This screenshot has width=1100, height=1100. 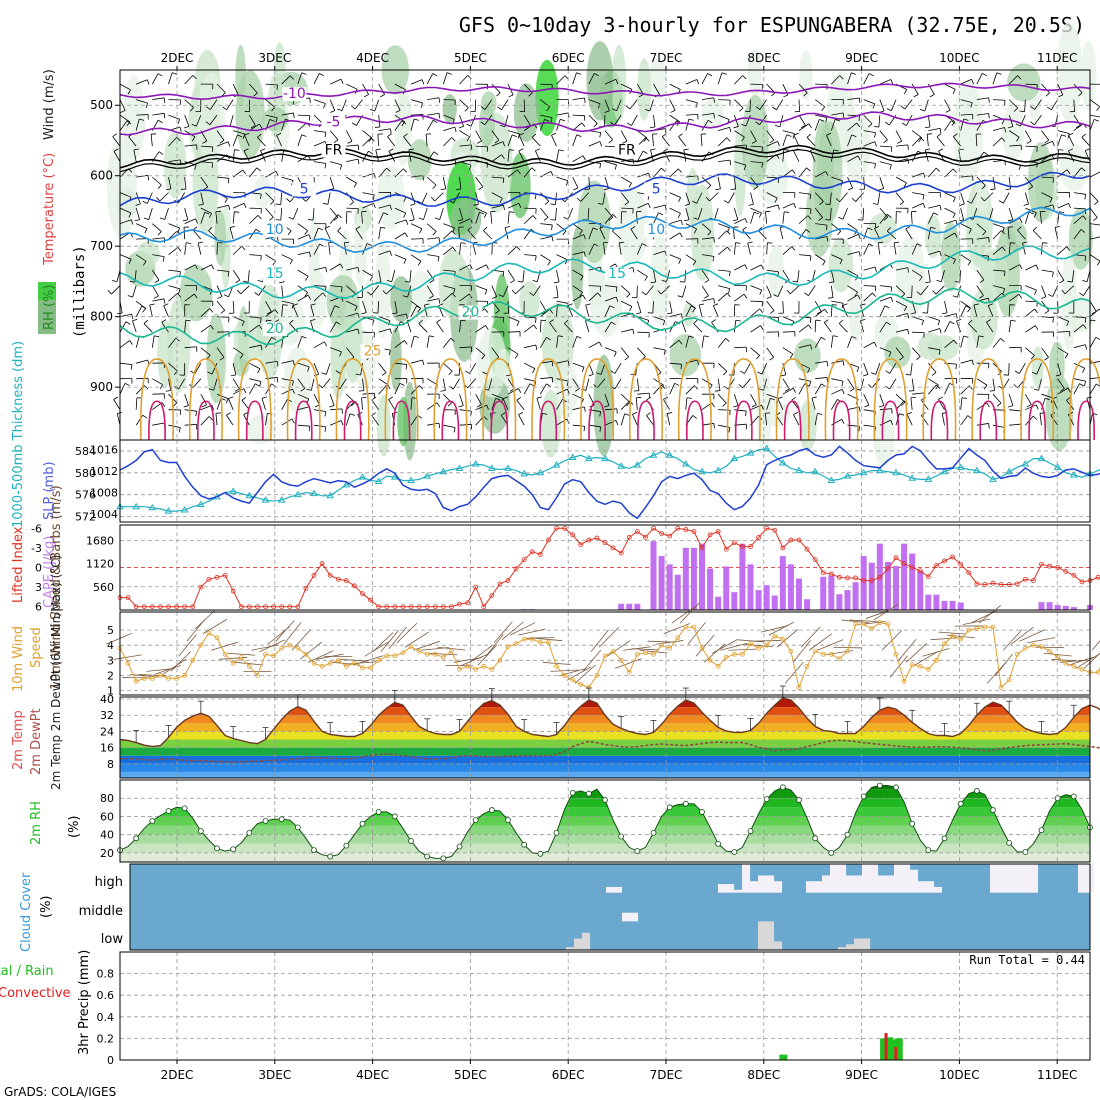 I want to click on thickness-tick-label: 584, so click(x=85, y=451).